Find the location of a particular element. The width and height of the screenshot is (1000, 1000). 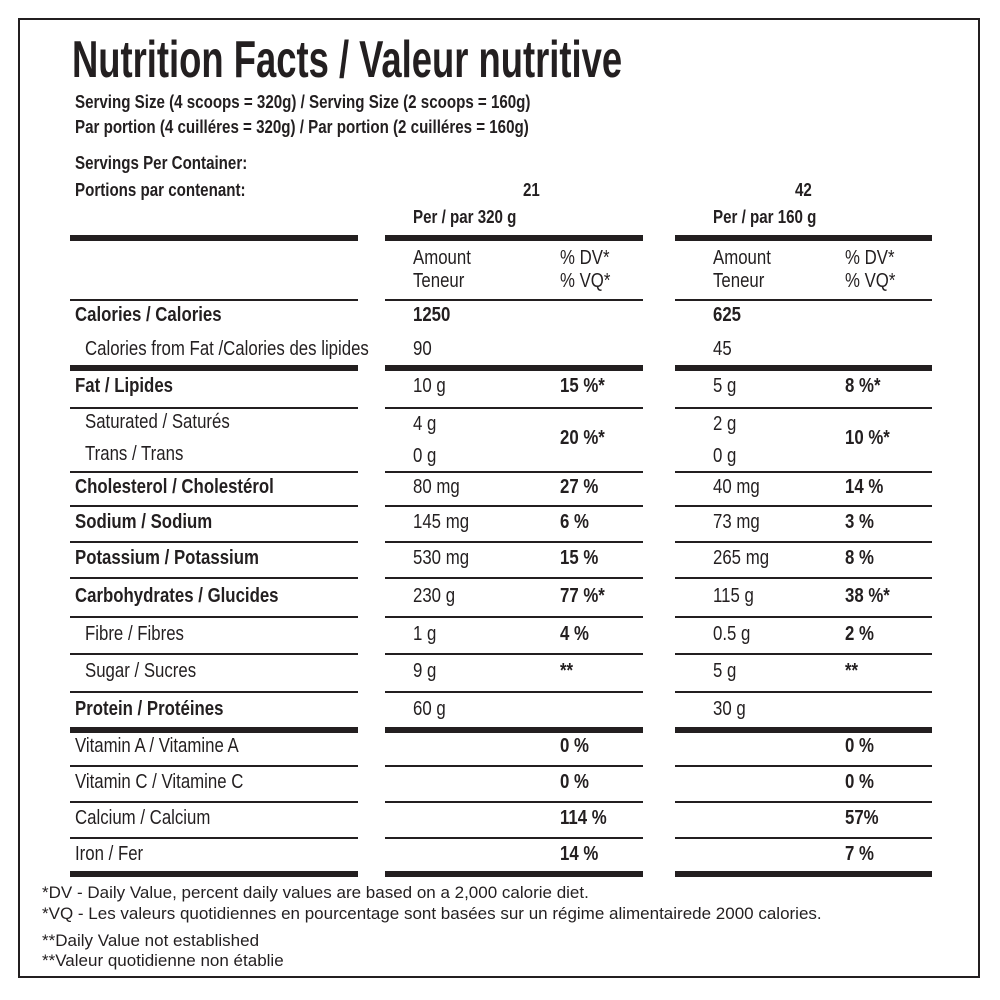

amount: 230 g is located at coordinates (434, 595).